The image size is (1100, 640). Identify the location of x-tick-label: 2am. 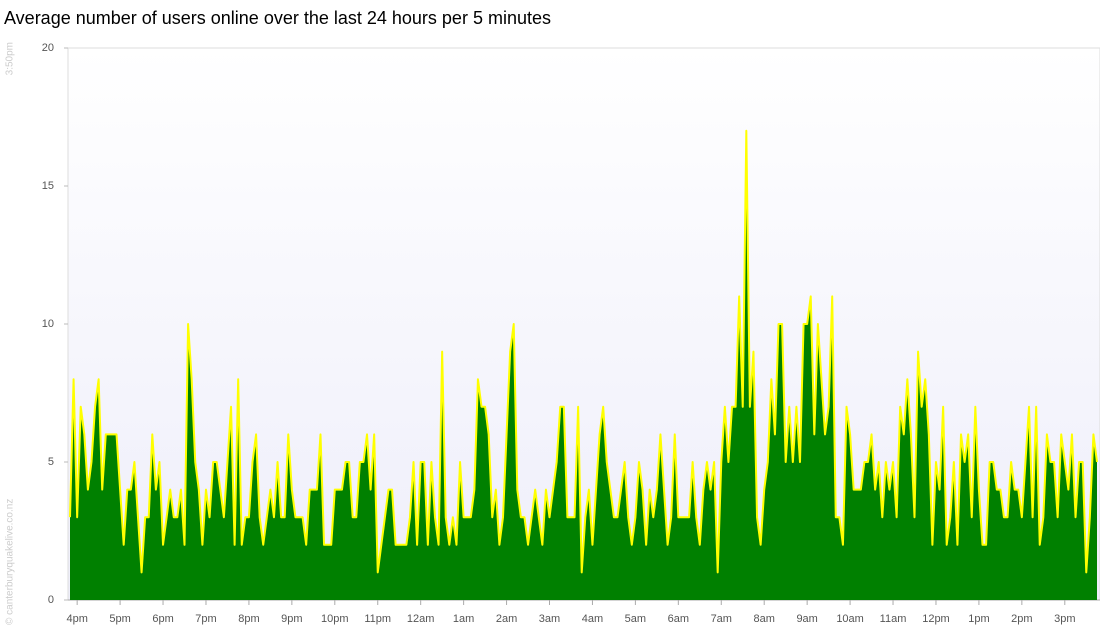
(506, 619).